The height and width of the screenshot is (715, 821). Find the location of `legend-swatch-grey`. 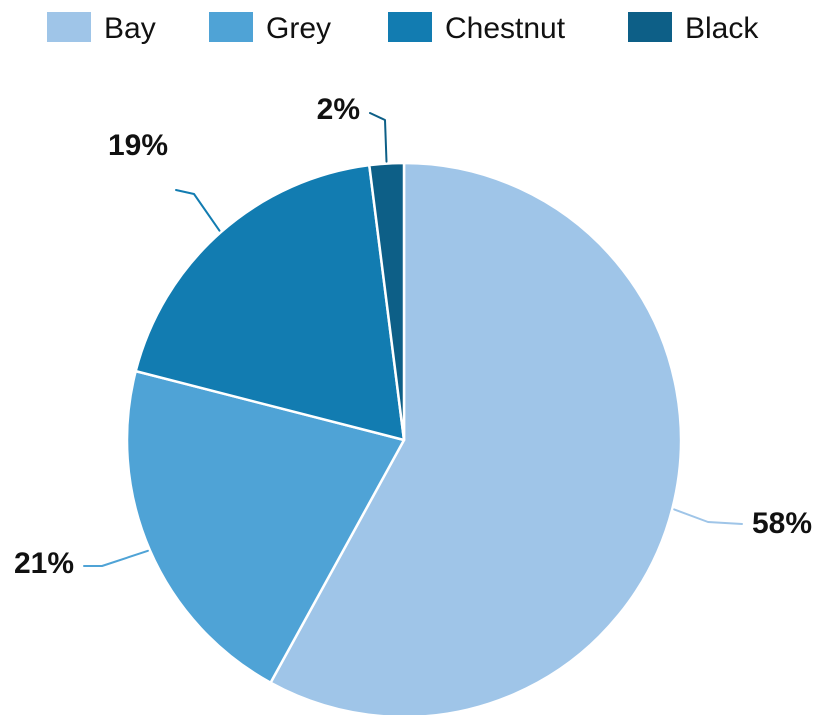

legend-swatch-grey is located at coordinates (231, 27).